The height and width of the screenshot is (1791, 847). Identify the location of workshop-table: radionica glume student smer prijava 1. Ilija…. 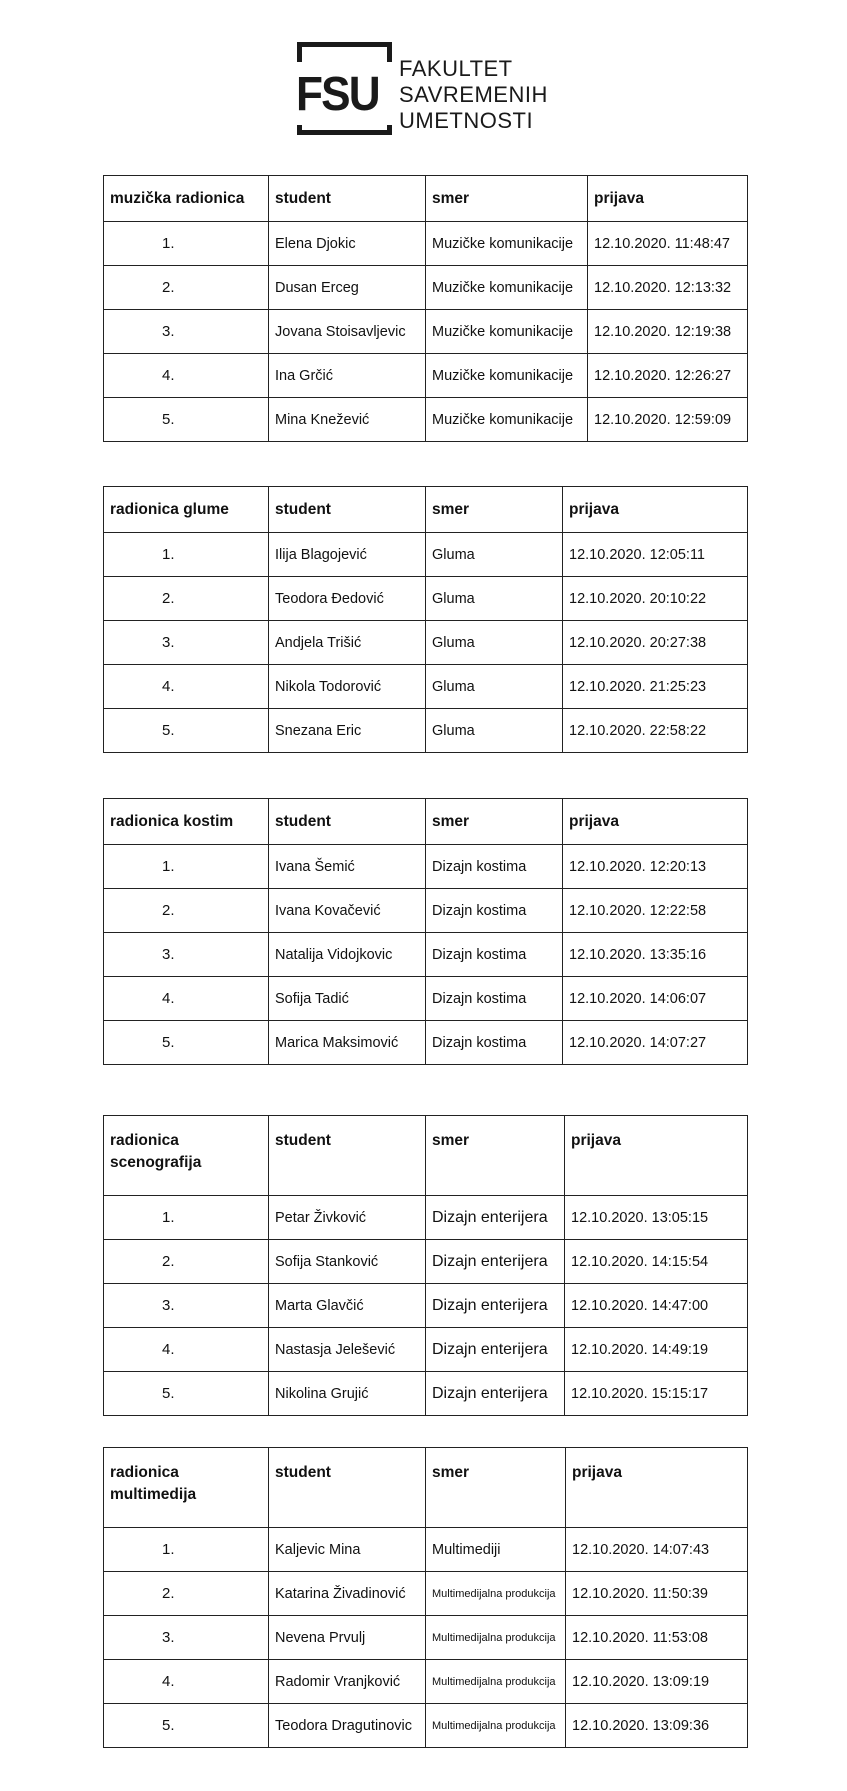
(425, 619).